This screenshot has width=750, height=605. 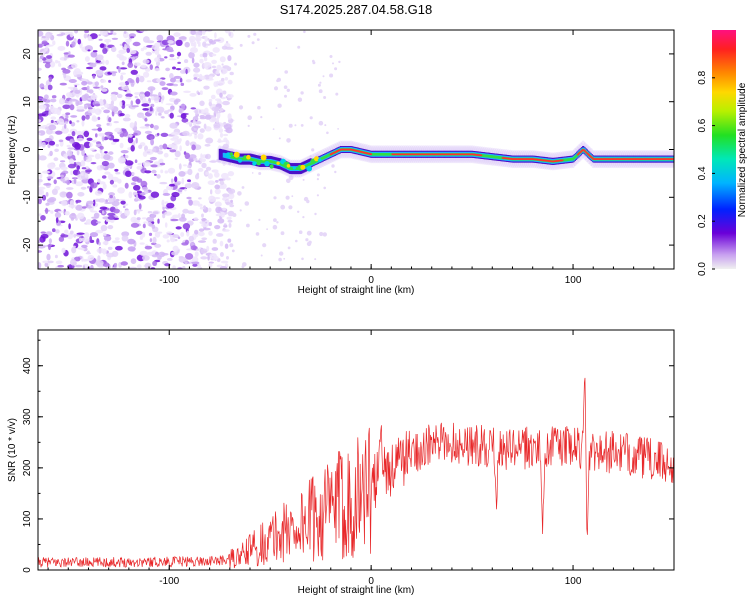 I want to click on signal-core, so click(x=223, y=155).